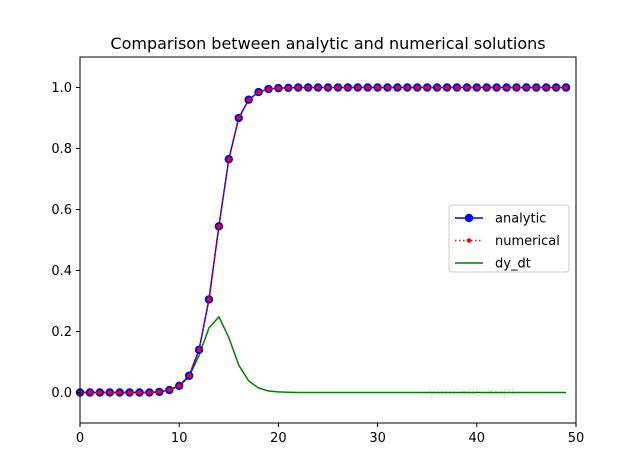 Image resolution: width=640 pixels, height=476 pixels. I want to click on legend-marker-numerical, so click(469, 240).